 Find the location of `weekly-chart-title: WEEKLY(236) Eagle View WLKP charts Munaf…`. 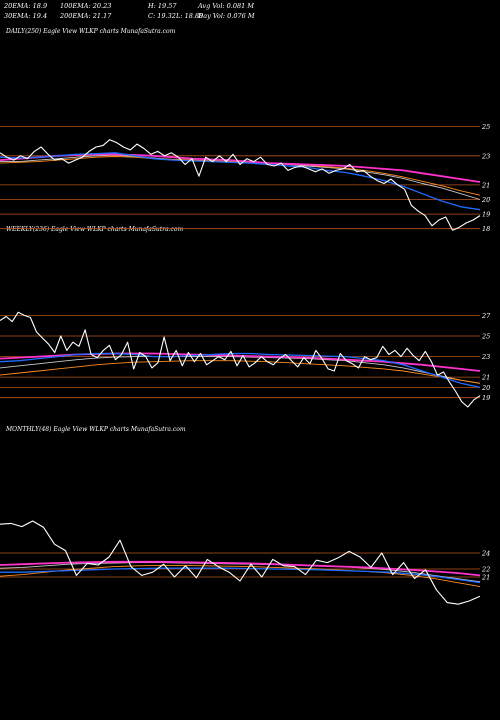

weekly-chart-title: WEEKLY(236) Eagle View WLKP charts Munaf… is located at coordinates (95, 229).